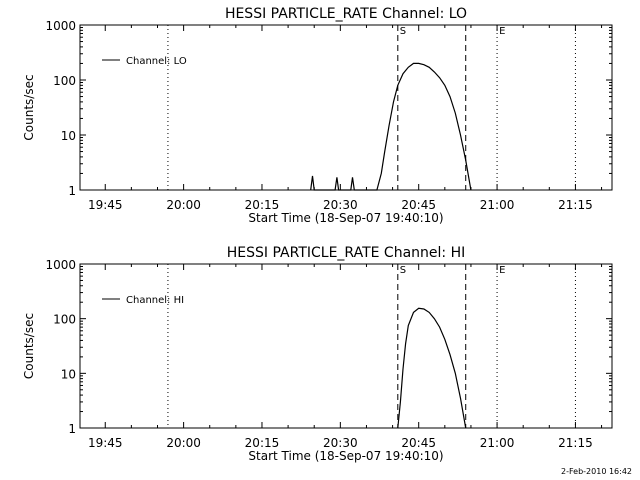  Describe the element at coordinates (155, 300) in the screenshot. I see `legend-label: Channel: HI` at that location.